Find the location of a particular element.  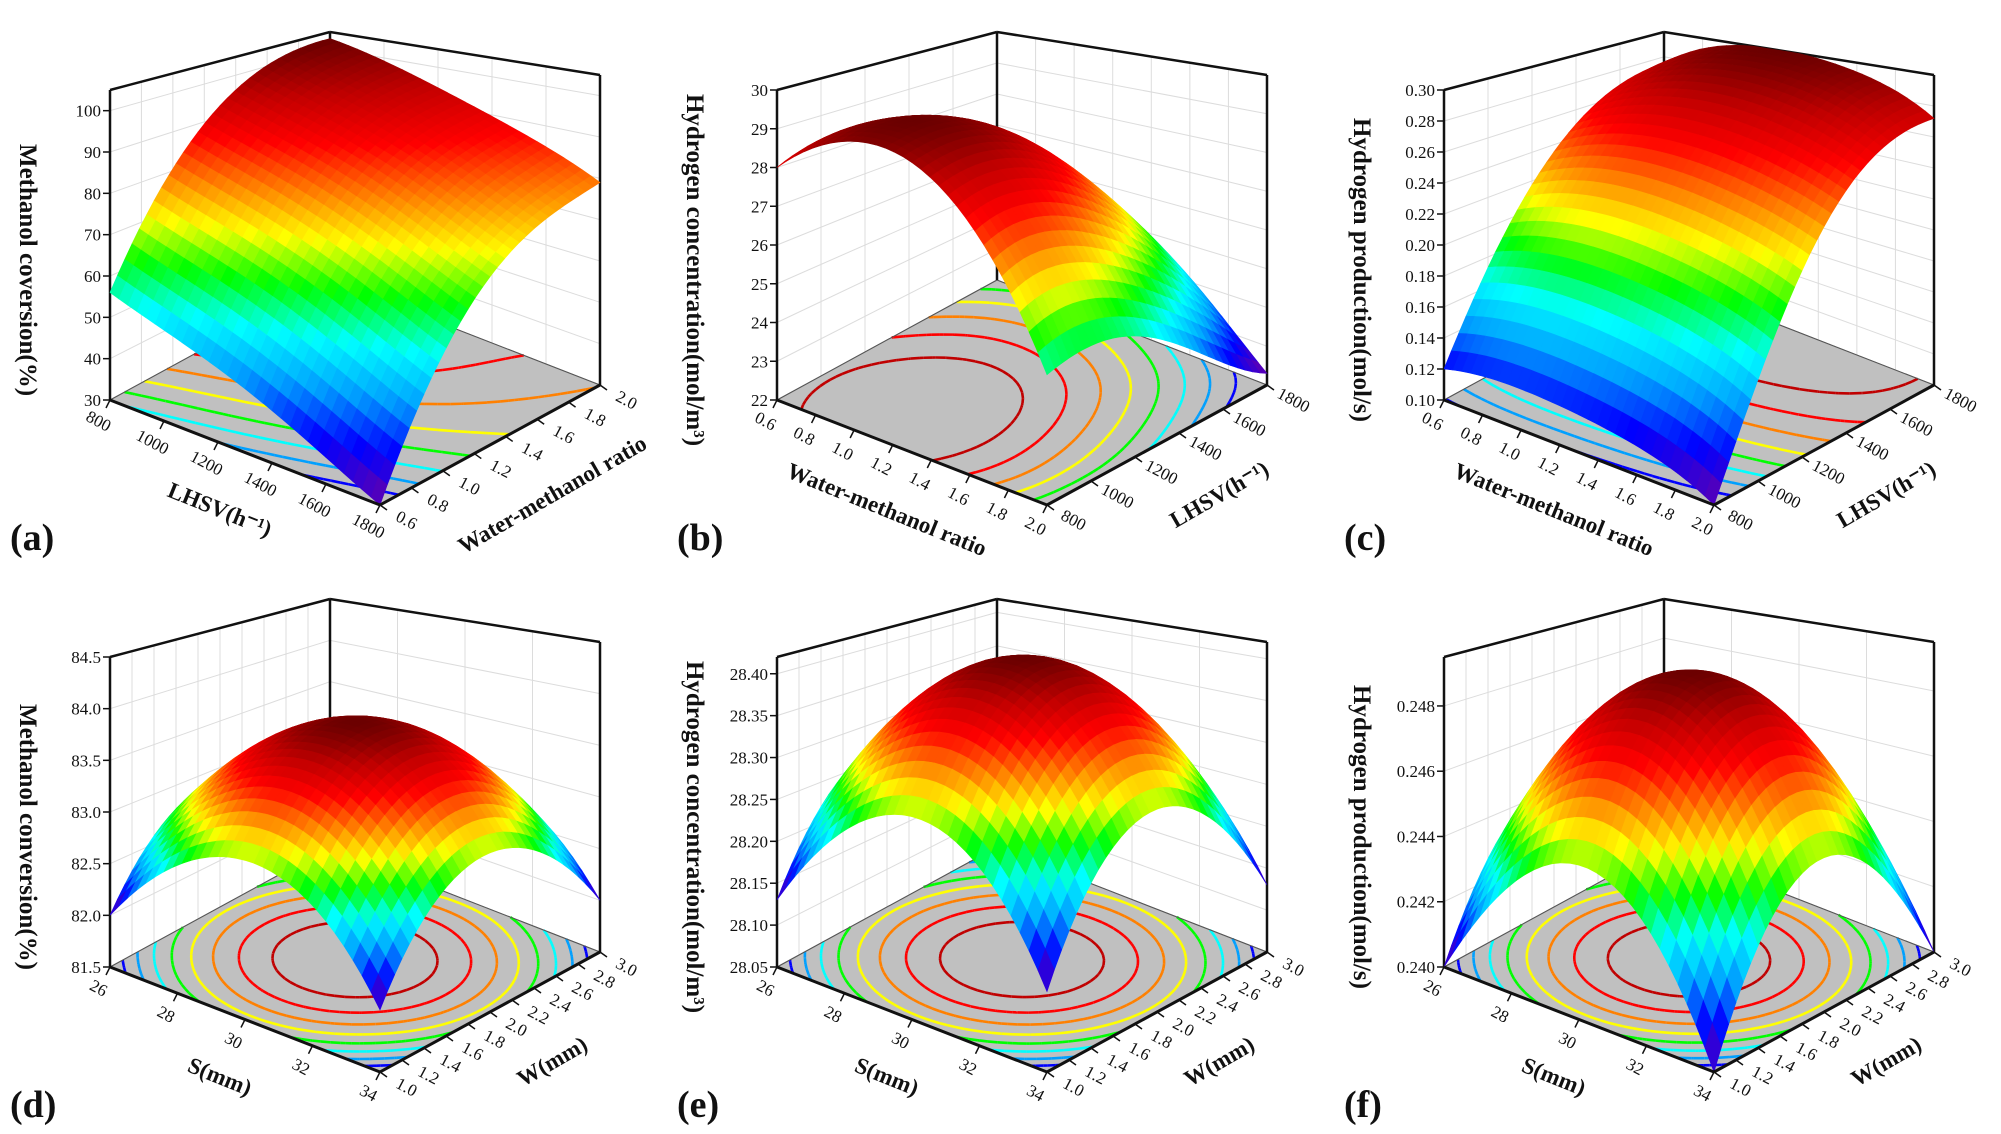

left-axis-tick-label: 1.8 is located at coordinates (1664, 511).